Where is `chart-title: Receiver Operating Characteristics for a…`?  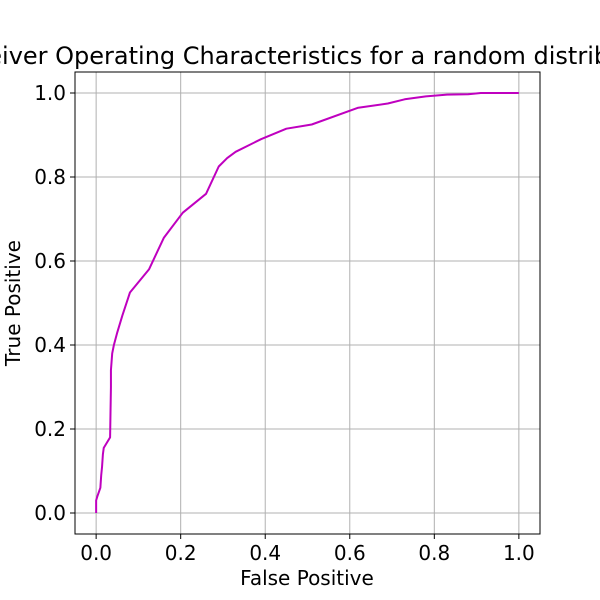 chart-title: Receiver Operating Characteristics for a… is located at coordinates (300, 56).